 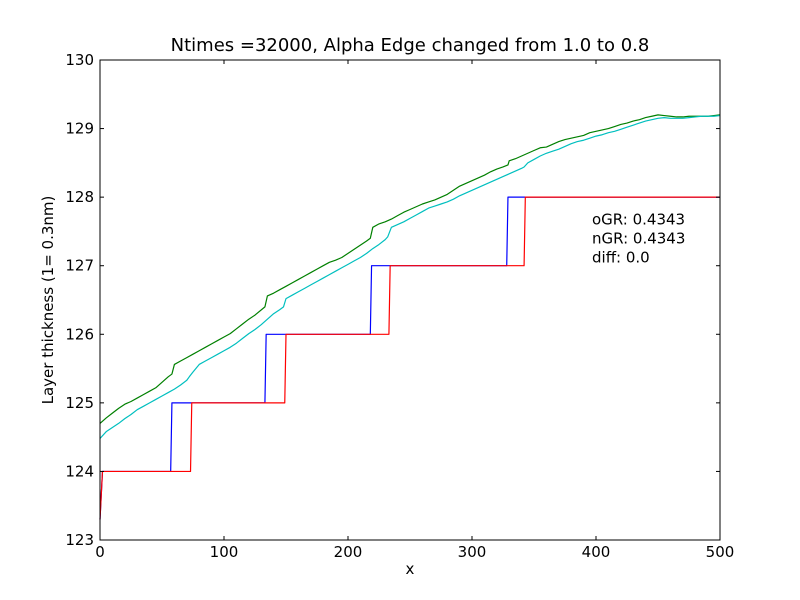 I want to click on x-tick-label: 500, so click(x=720, y=552).